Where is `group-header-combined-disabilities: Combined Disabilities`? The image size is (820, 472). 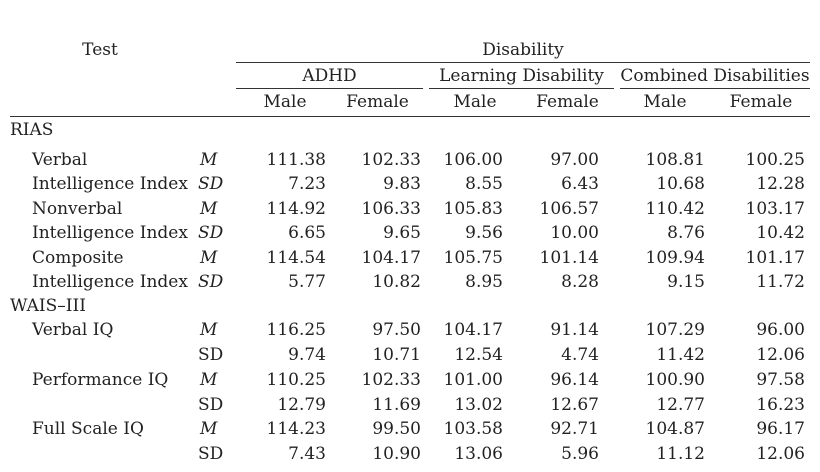 group-header-combined-disabilities: Combined Disabilities is located at coordinates (715, 76).